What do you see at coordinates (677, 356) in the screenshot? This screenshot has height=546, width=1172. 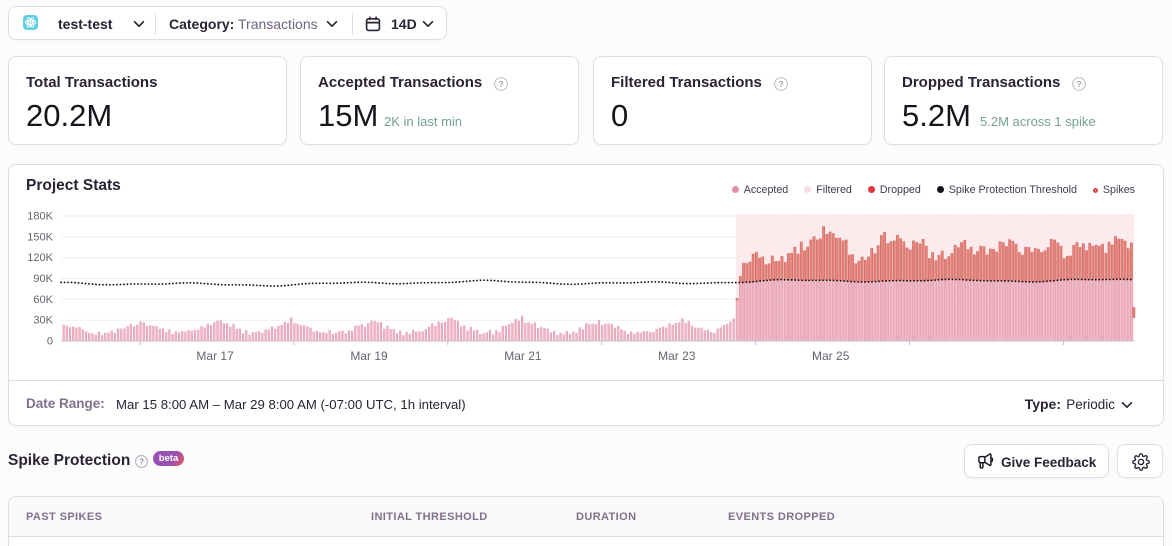 I see `svg-text: Mar 23` at bounding box center [677, 356].